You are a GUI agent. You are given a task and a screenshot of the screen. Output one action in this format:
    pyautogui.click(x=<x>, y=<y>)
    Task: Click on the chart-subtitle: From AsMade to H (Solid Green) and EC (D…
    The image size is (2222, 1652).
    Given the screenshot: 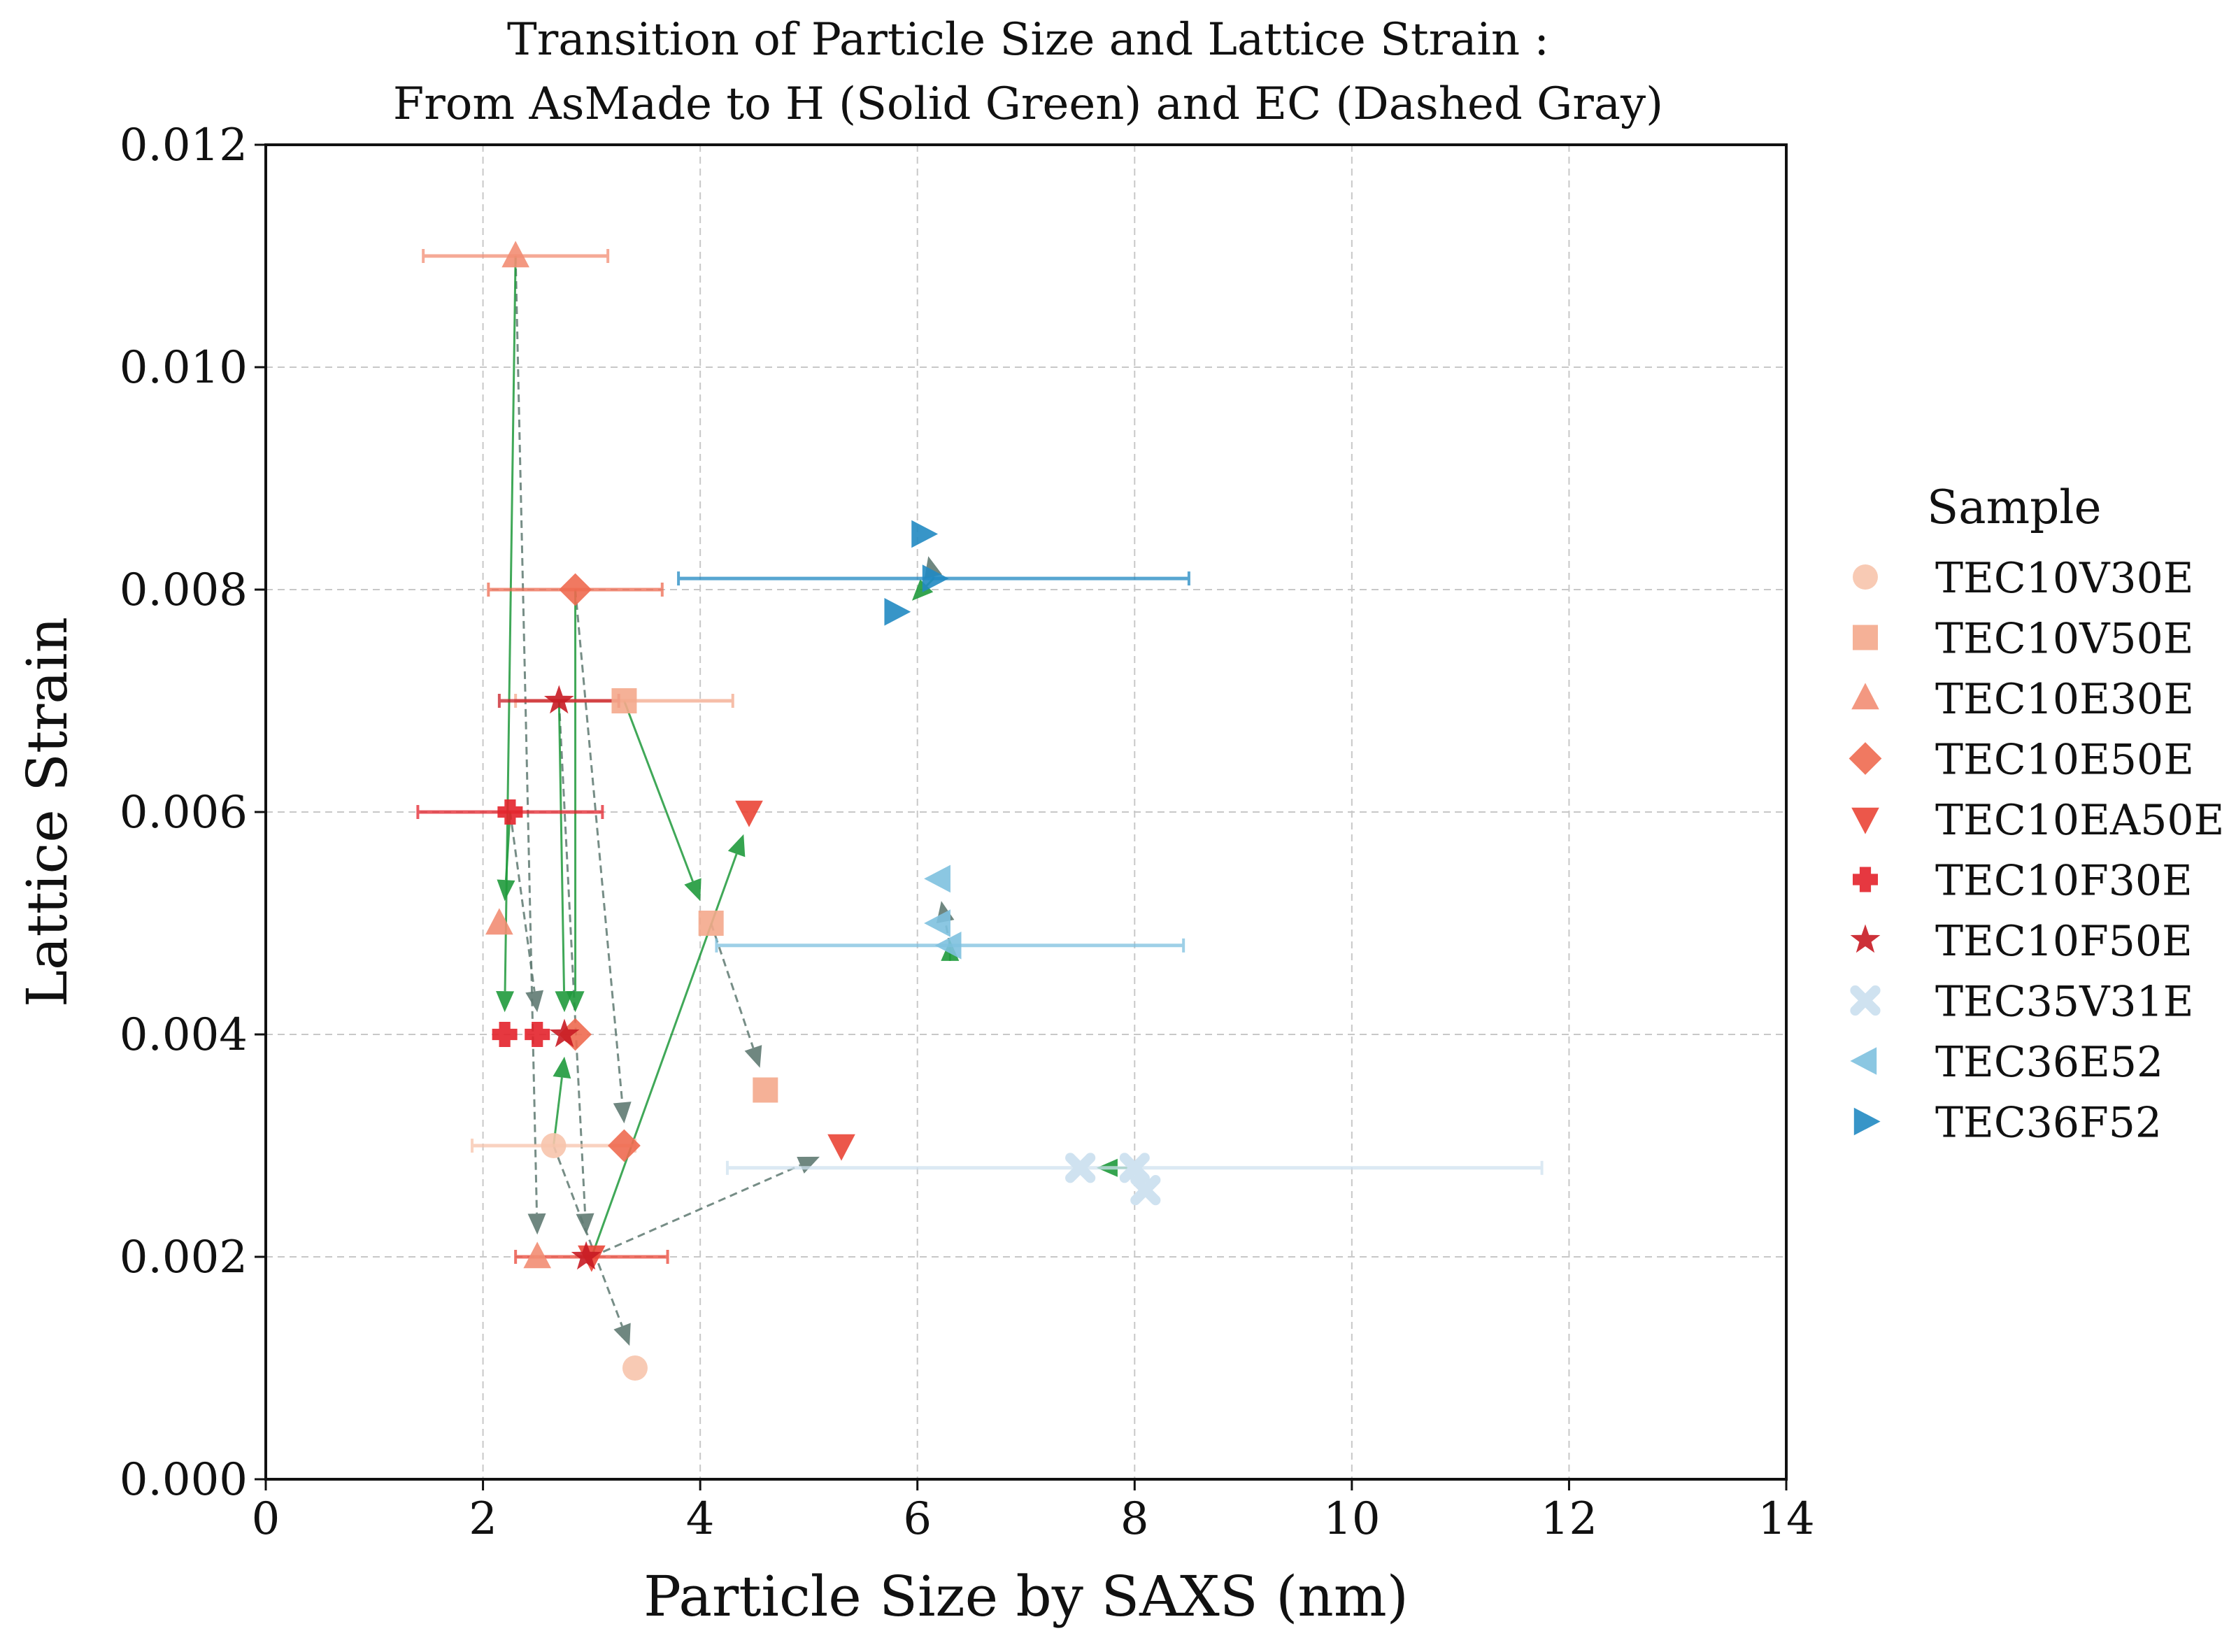 What is the action you would take?
    pyautogui.click(x=1028, y=104)
    